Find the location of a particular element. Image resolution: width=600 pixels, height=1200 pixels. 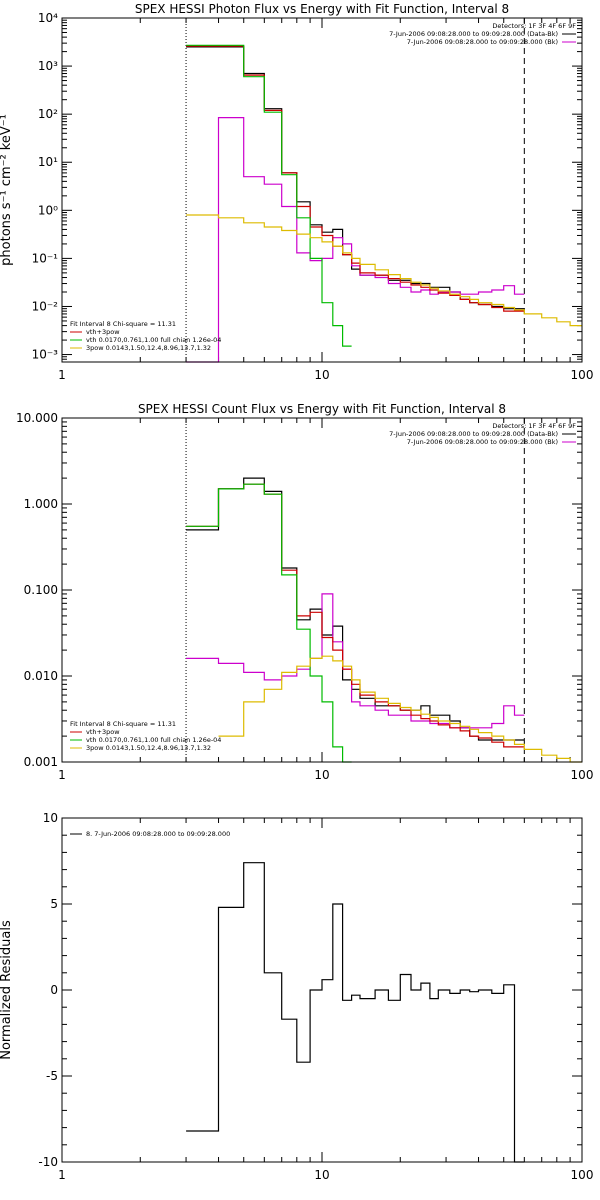

y-tick-label: 10⁻³ is located at coordinates (45, 355).